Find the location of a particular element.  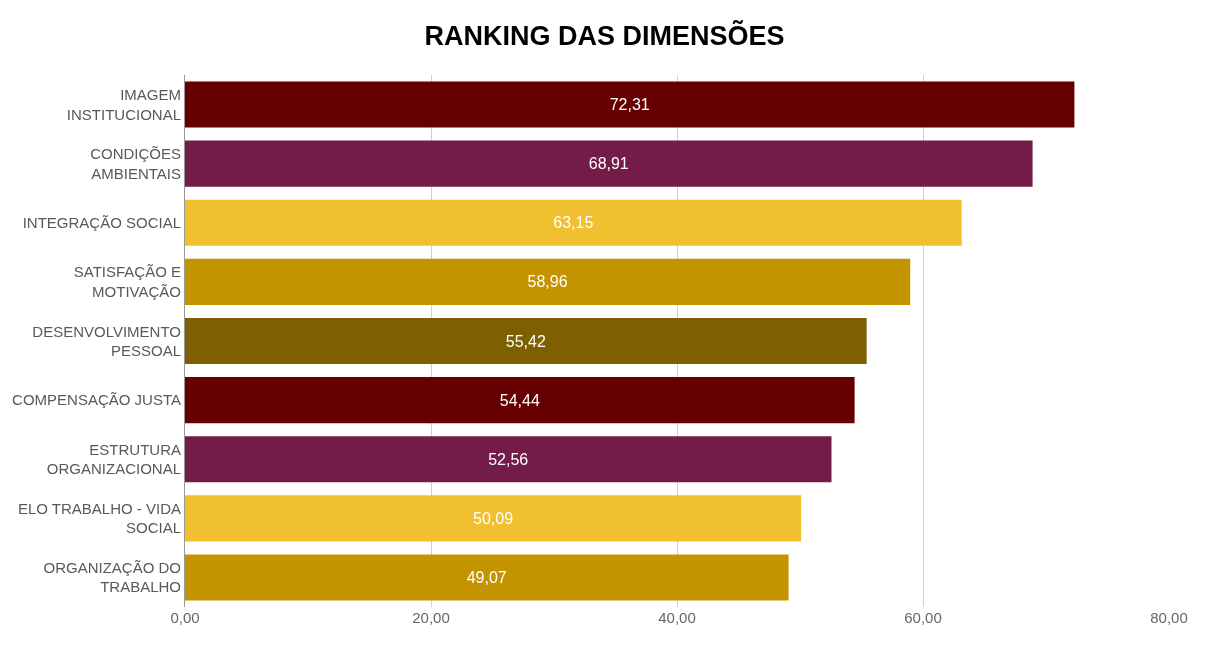

x-tick-label: 80,00 is located at coordinates (1169, 617).